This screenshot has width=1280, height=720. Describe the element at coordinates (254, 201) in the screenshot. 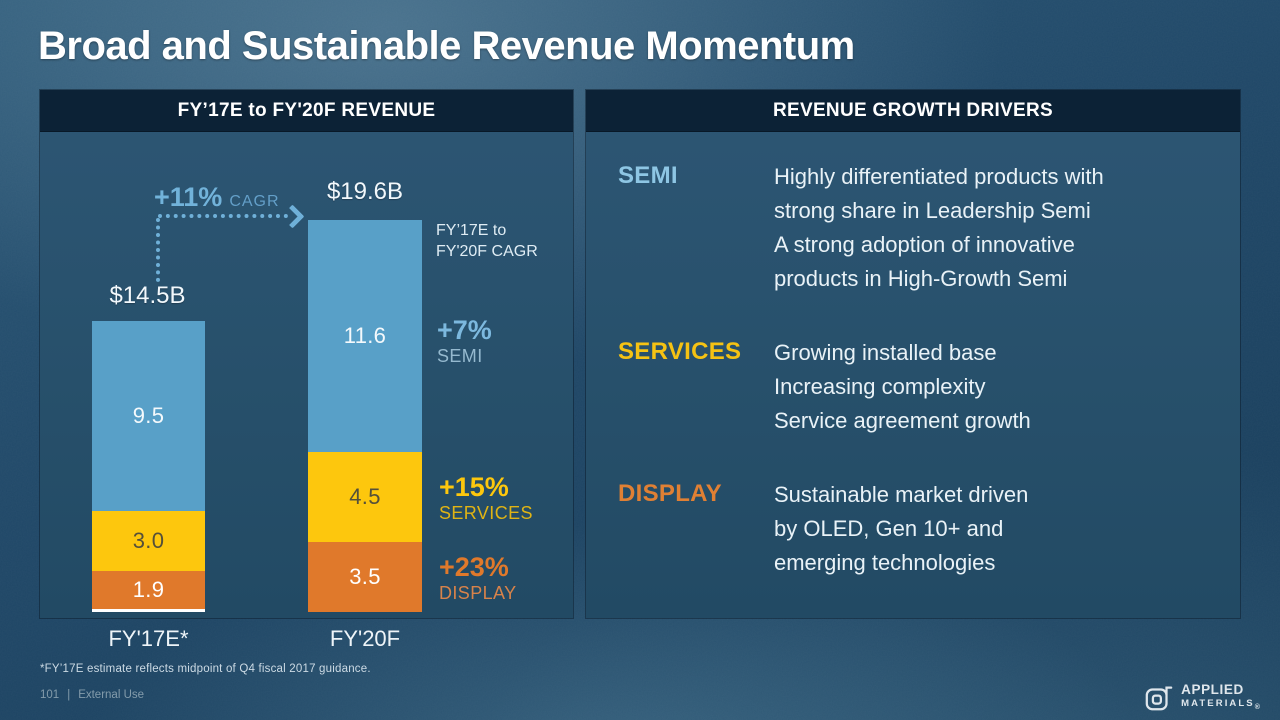

I see `overall-cagr-suffix: CAGR` at that location.